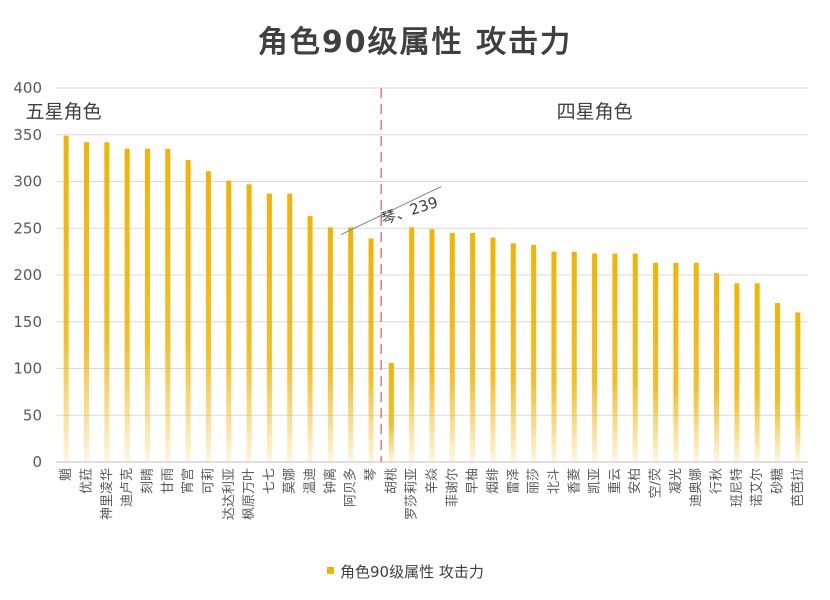 The height and width of the screenshot is (600, 830). What do you see at coordinates (717, 481) in the screenshot?
I see `x-tick-label: 行秋` at bounding box center [717, 481].